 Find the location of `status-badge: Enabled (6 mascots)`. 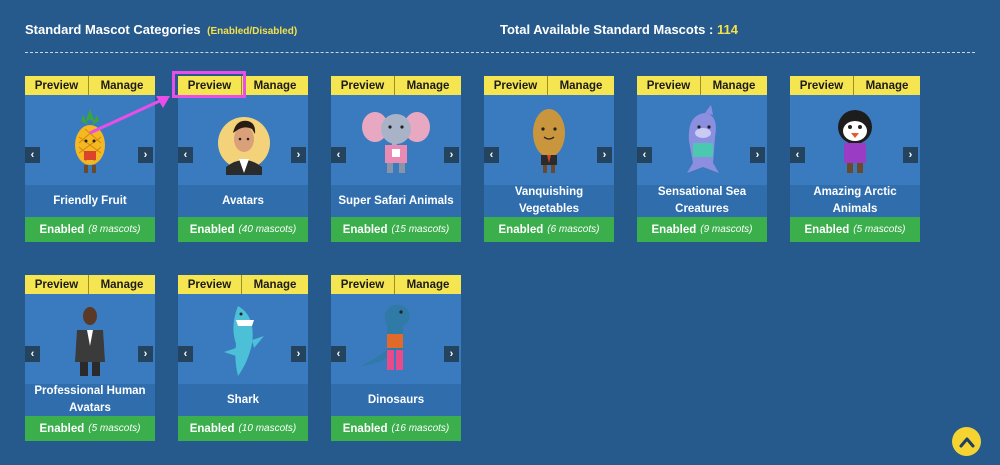

status-badge: Enabled (6 mascots) is located at coordinates (549, 229).